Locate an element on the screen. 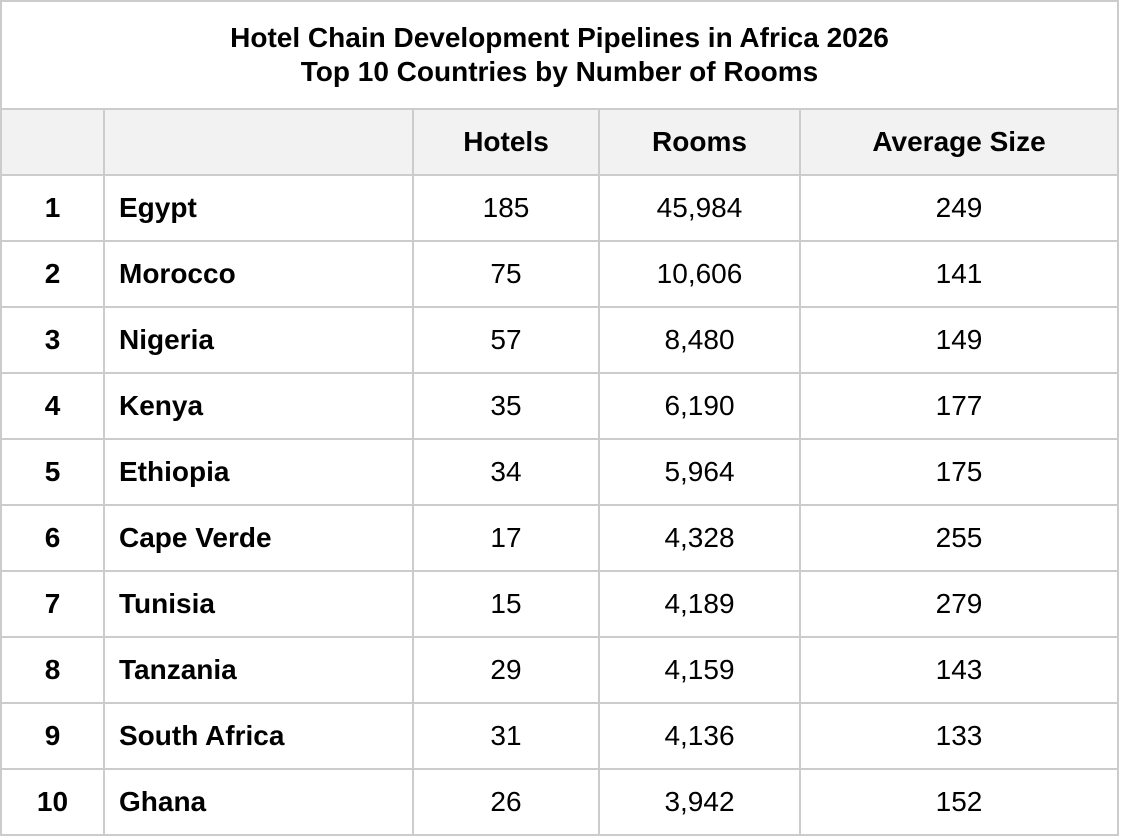  row-country: Tanzania is located at coordinates (258, 670).